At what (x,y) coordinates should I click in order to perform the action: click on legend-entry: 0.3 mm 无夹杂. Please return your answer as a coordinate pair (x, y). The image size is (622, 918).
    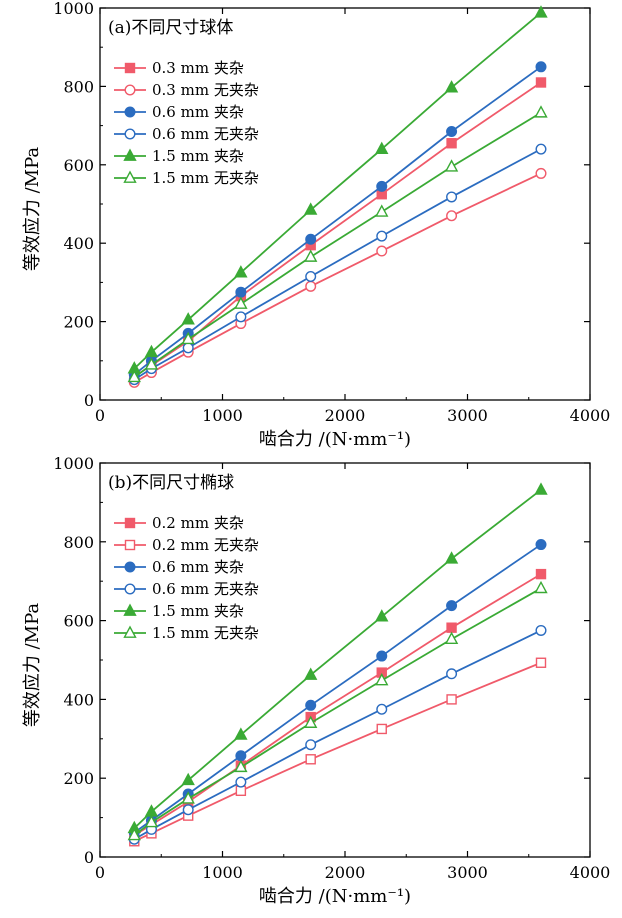
    Looking at the image, I should click on (205, 90).